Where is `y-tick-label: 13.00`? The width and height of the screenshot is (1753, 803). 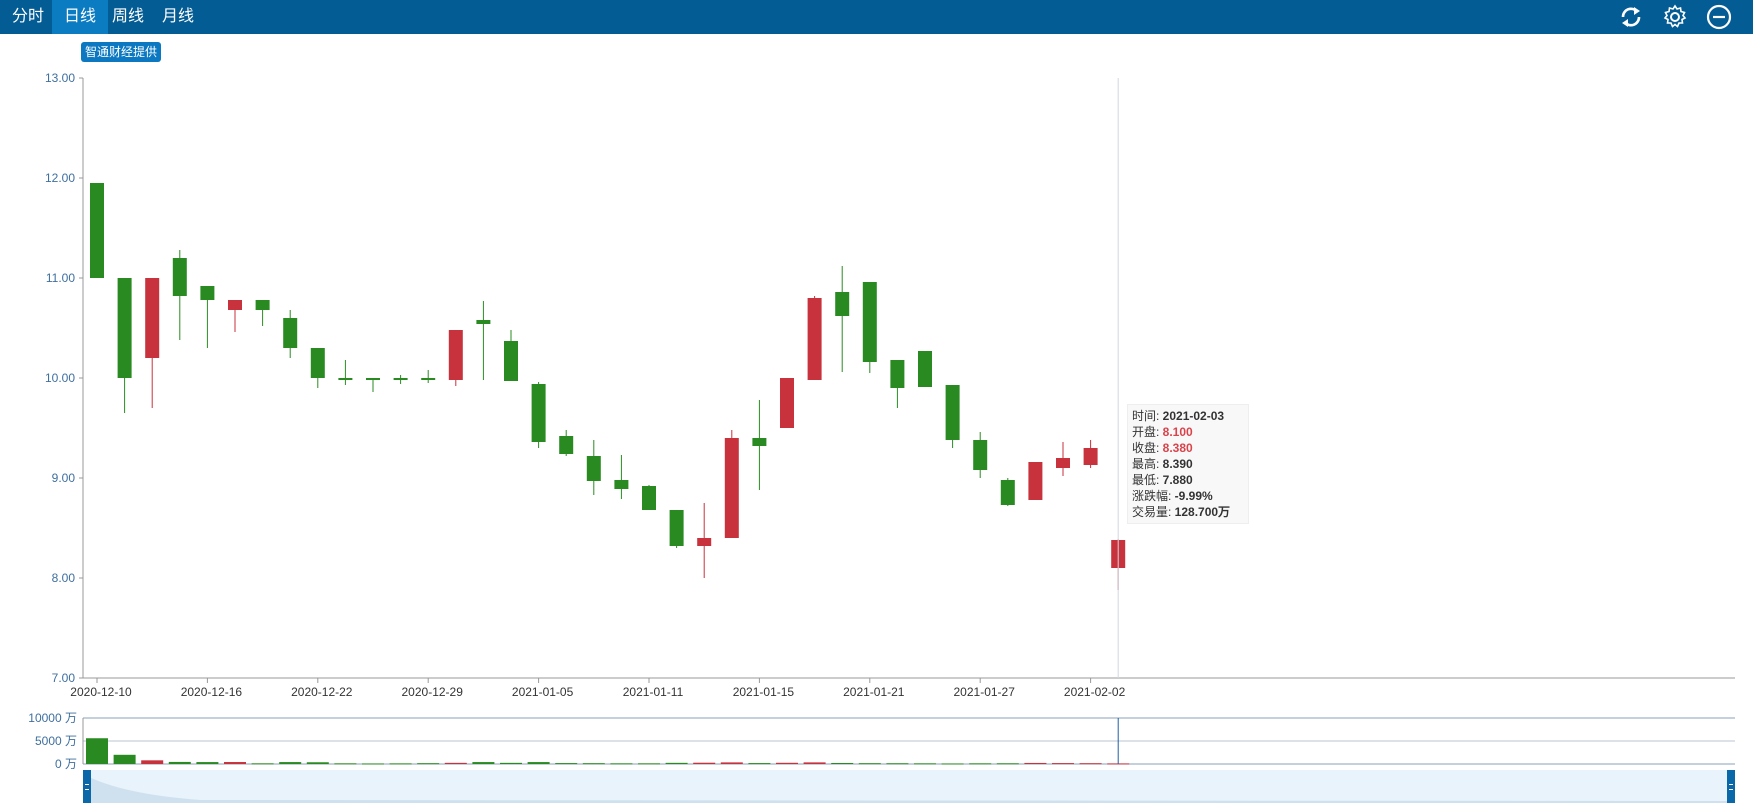
y-tick-label: 13.00 is located at coordinates (60, 78).